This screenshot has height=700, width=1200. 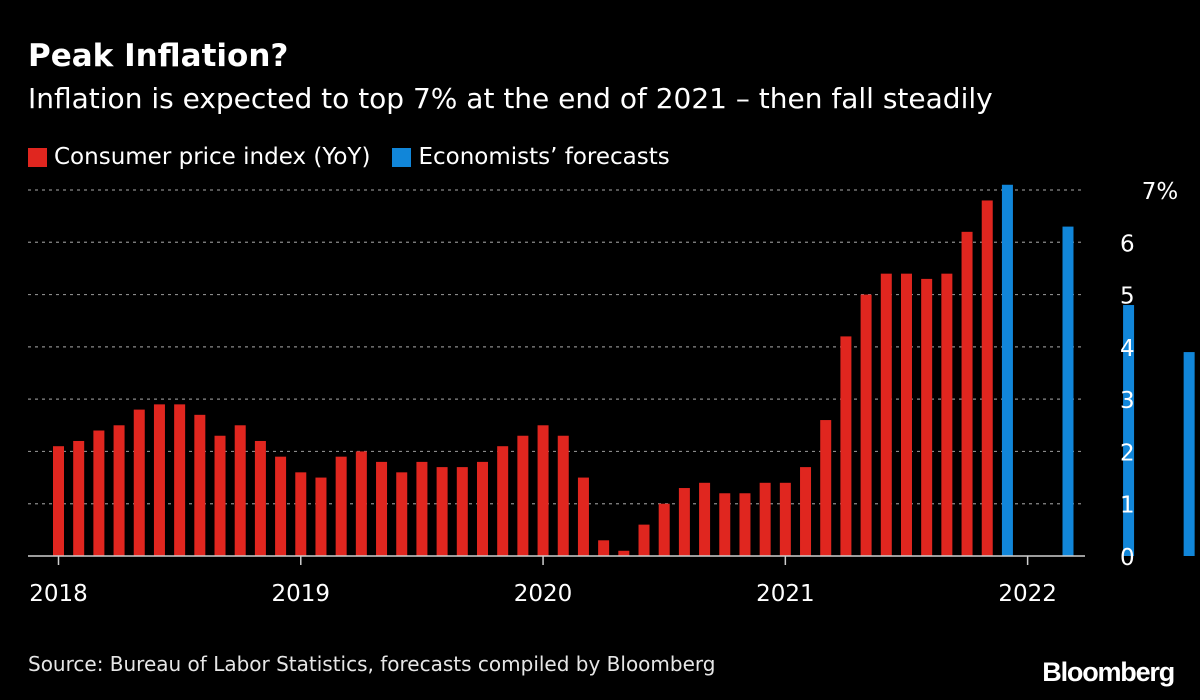 What do you see at coordinates (785, 594) in the screenshot?
I see `x-tick-label: 2021` at bounding box center [785, 594].